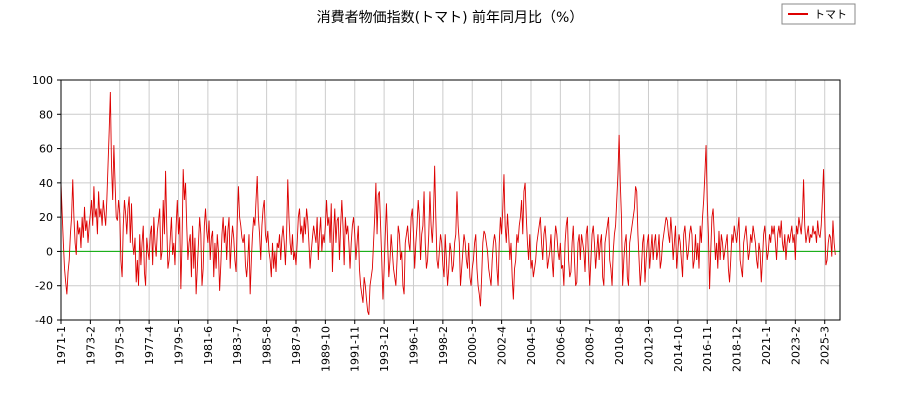  Describe the element at coordinates (707, 349) in the screenshot. I see `x-tick-label: 2016-11` at that location.